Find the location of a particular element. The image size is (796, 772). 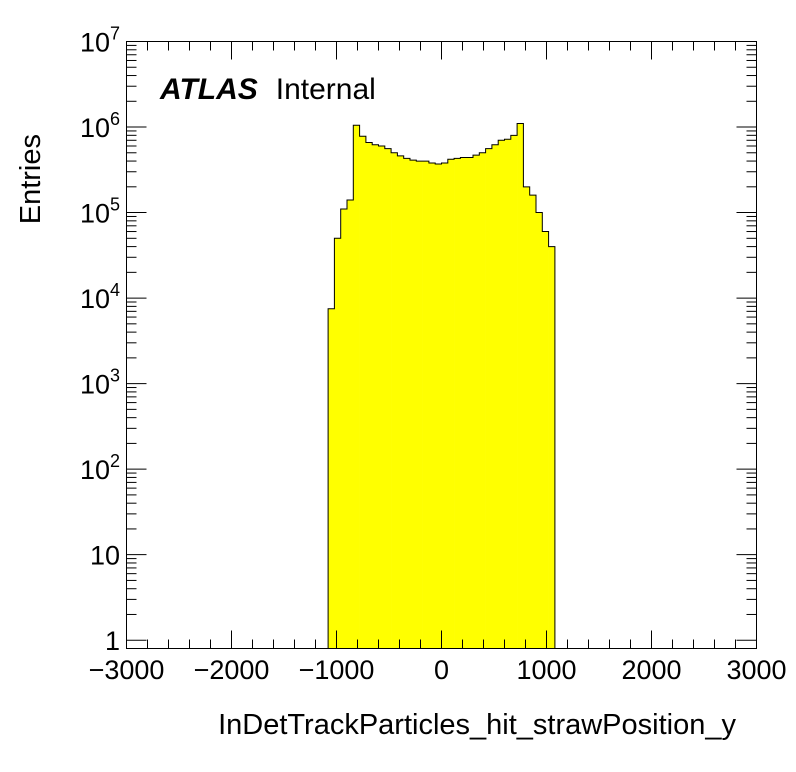

x-tick-label: −1000 is located at coordinates (337, 670).